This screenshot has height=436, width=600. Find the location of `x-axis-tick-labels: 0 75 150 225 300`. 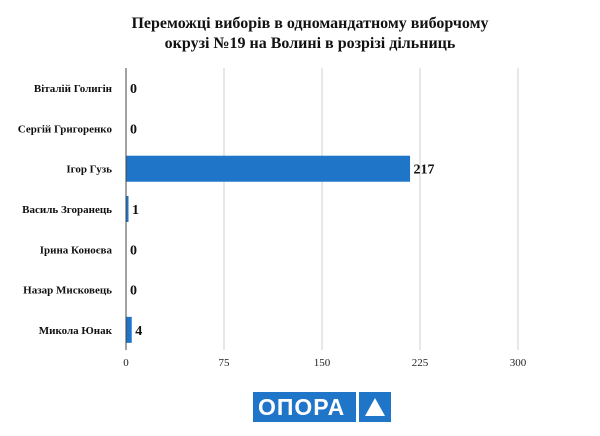

x-axis-tick-labels: 0 75 150 225 300 is located at coordinates (325, 363).